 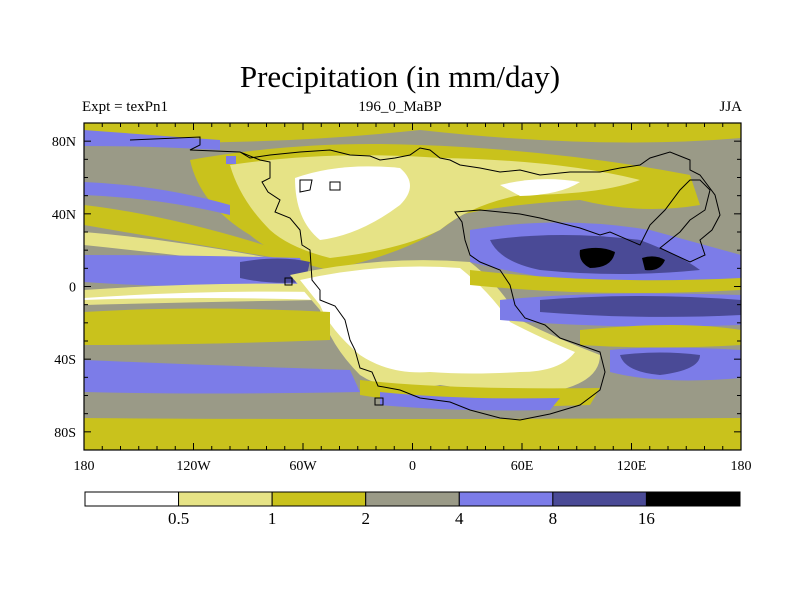 What do you see at coordinates (646, 518) in the screenshot?
I see `colorbar-label: 16` at bounding box center [646, 518].